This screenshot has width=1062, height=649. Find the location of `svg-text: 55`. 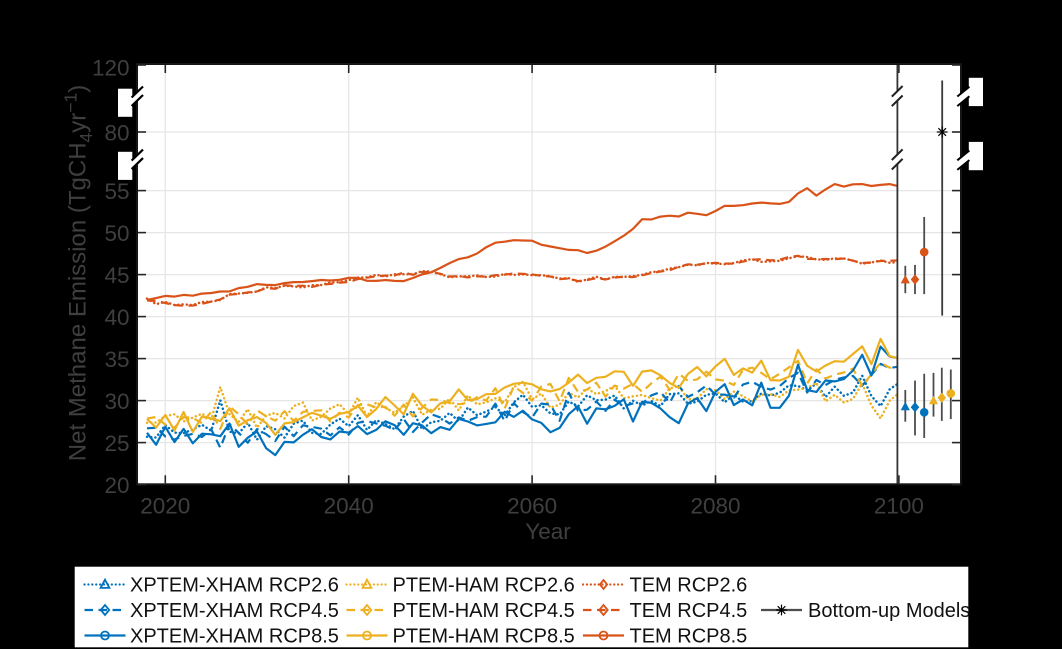

svg-text: 55 is located at coordinates (116, 191).